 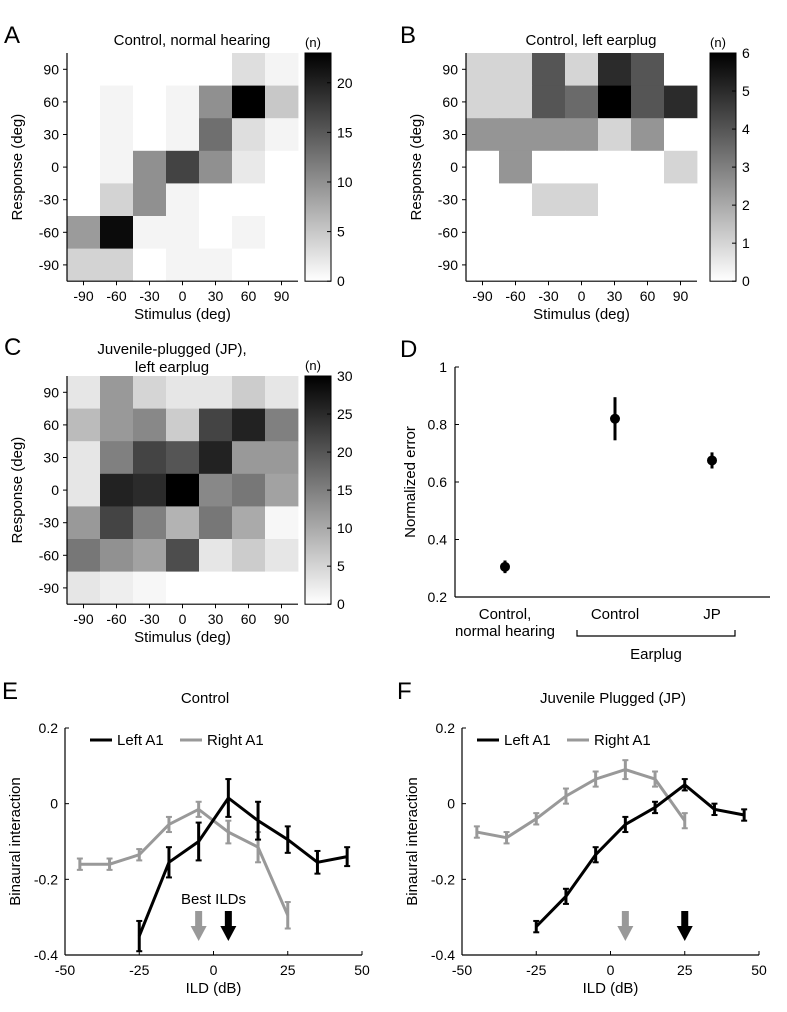 What do you see at coordinates (718, 42) in the screenshot?
I see `colorbar-label: (n)` at bounding box center [718, 42].